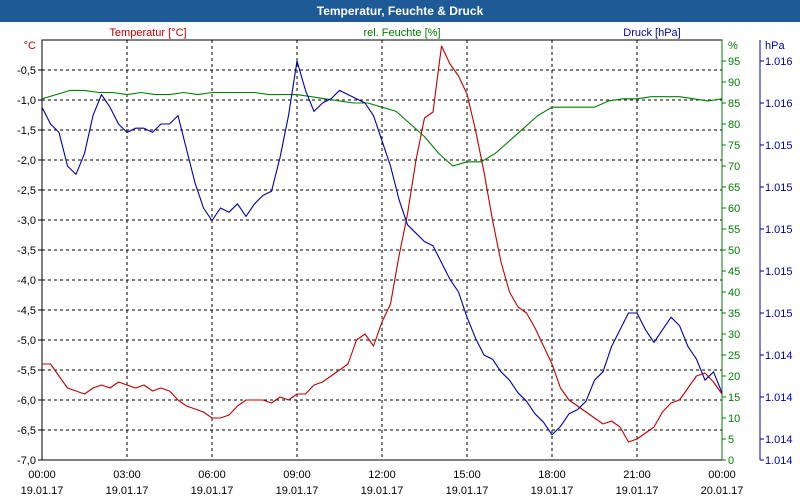 This screenshot has width=800, height=500. I want to click on humidity-series-line, so click(382, 128).